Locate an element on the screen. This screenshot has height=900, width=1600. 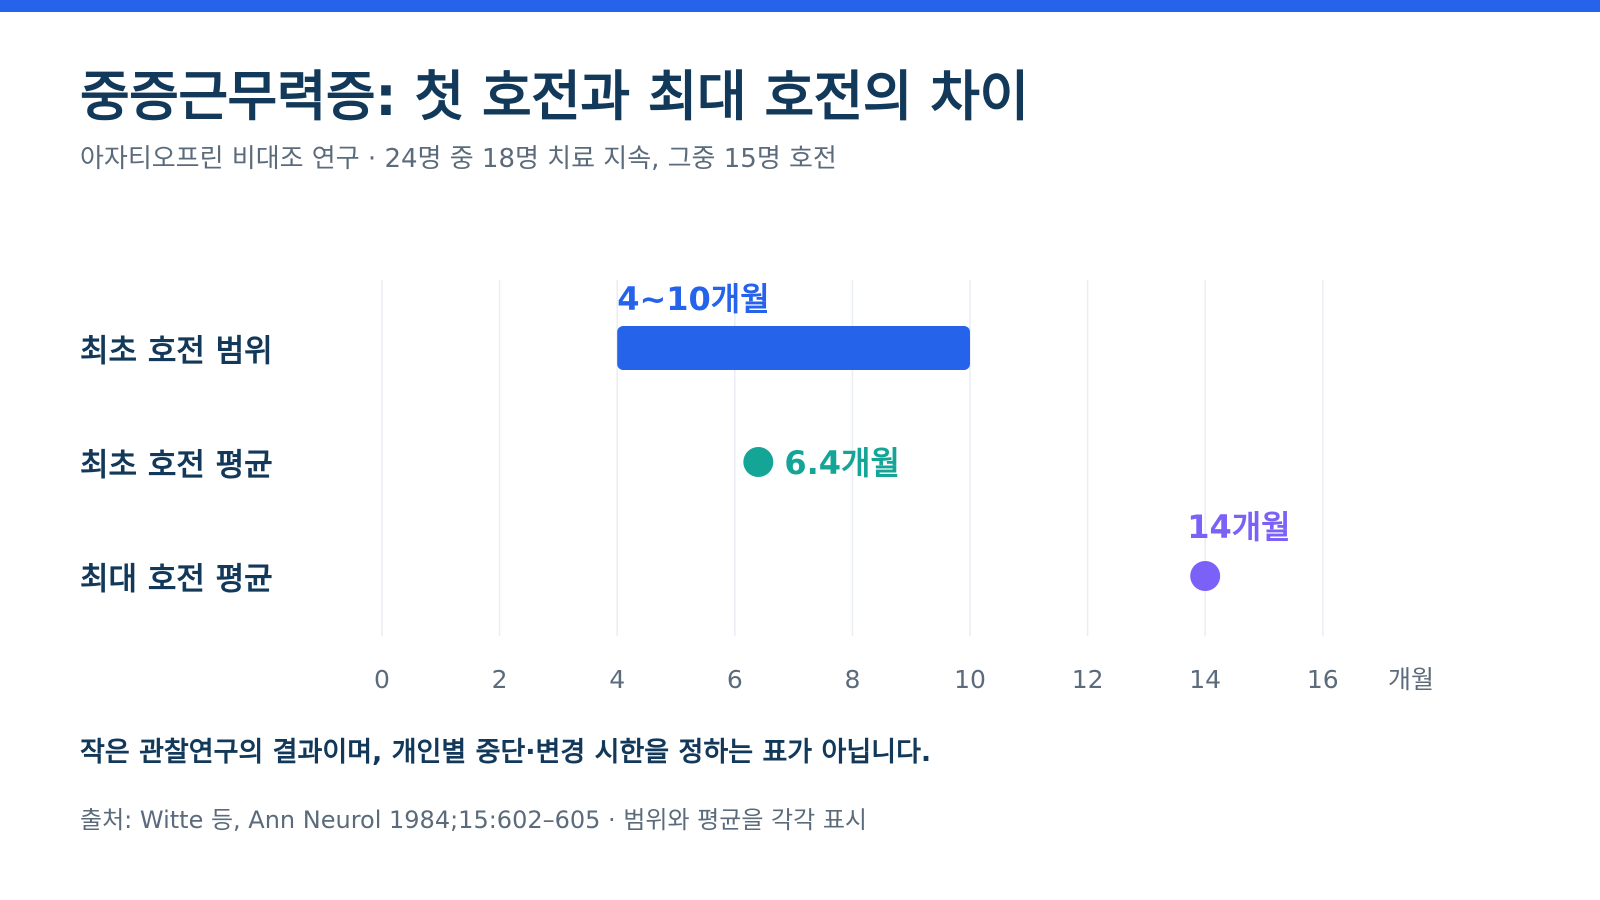
row-label-first-improvement-mean: 최초 호전 평균 is located at coordinates (176, 465).